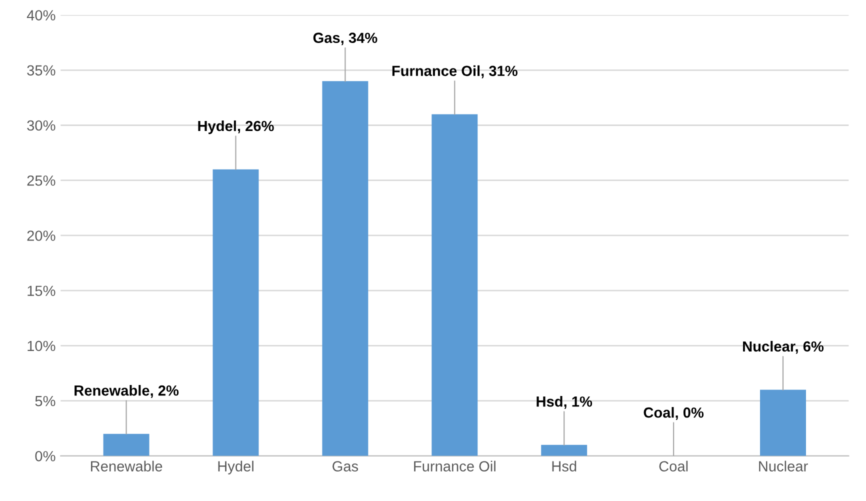 The height and width of the screenshot is (501, 866). I want to click on data-label: Furnance Oil, 31%, so click(455, 71).